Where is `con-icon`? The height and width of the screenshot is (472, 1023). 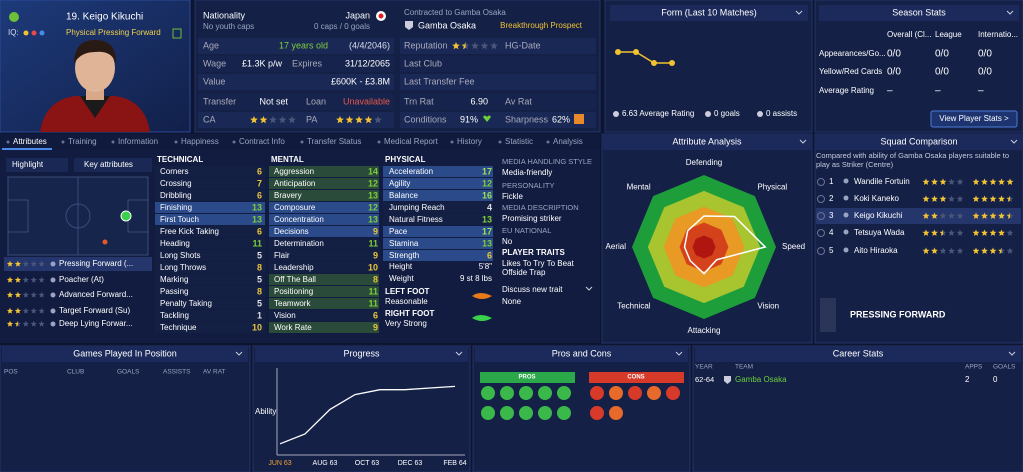
con-icon is located at coordinates (654, 393).